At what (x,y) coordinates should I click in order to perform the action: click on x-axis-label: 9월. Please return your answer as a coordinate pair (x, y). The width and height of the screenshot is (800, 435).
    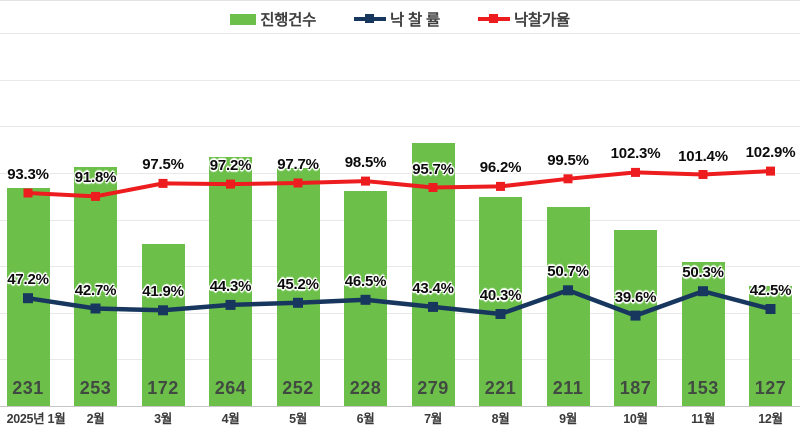
    Looking at the image, I should click on (568, 419).